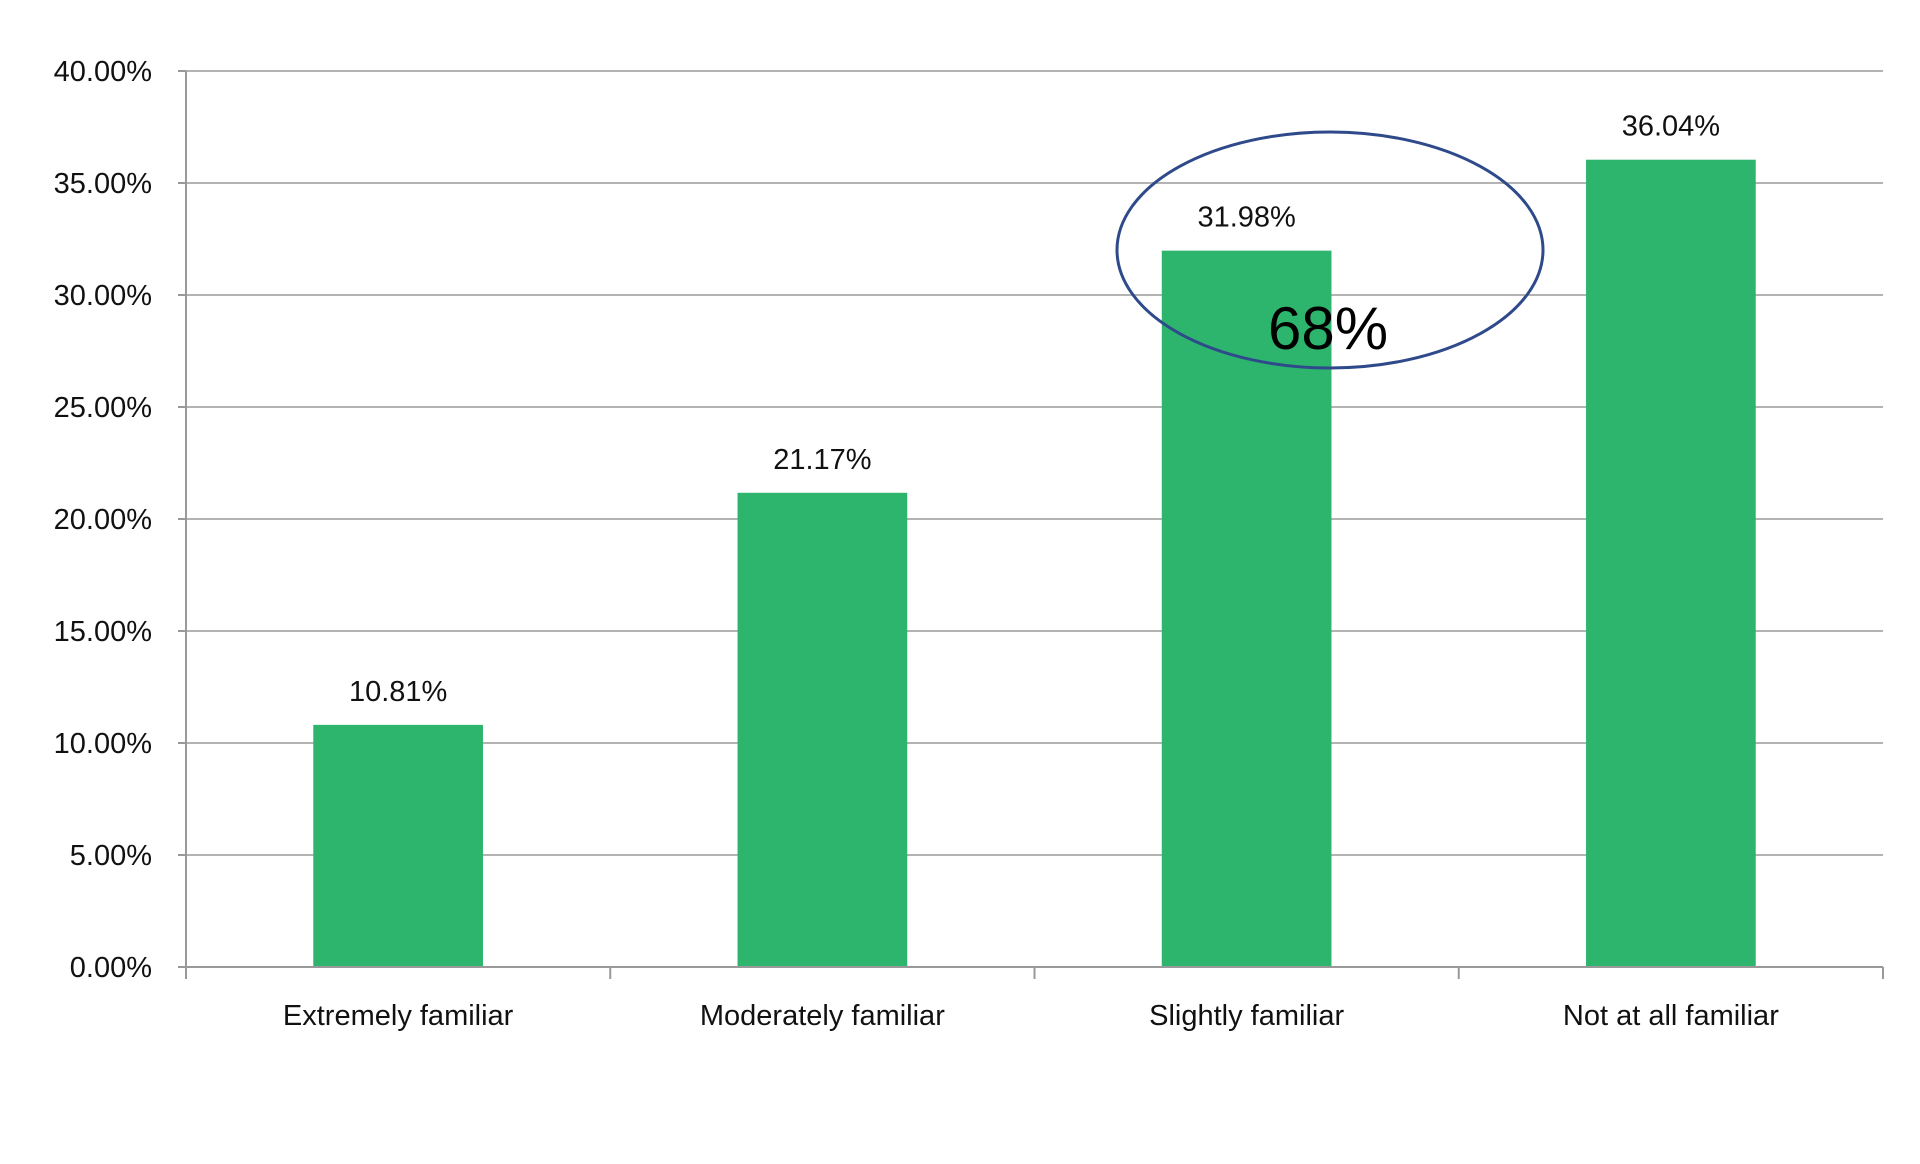 Image resolution: width=1920 pixels, height=1164 pixels. What do you see at coordinates (111, 856) in the screenshot?
I see `y-tick-label: 5.00%` at bounding box center [111, 856].